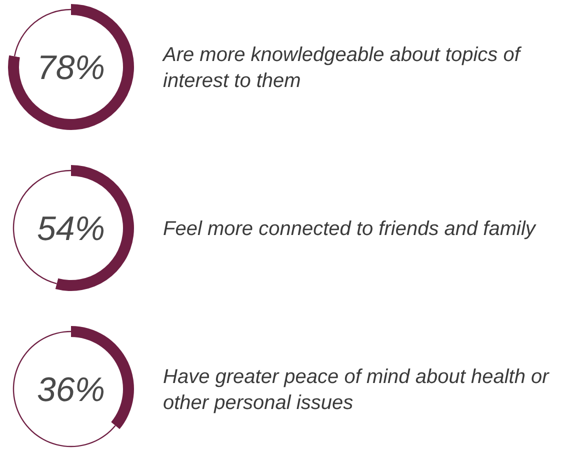 The height and width of the screenshot is (456, 587). What do you see at coordinates (71, 229) in the screenshot?
I see `text: 54%` at bounding box center [71, 229].